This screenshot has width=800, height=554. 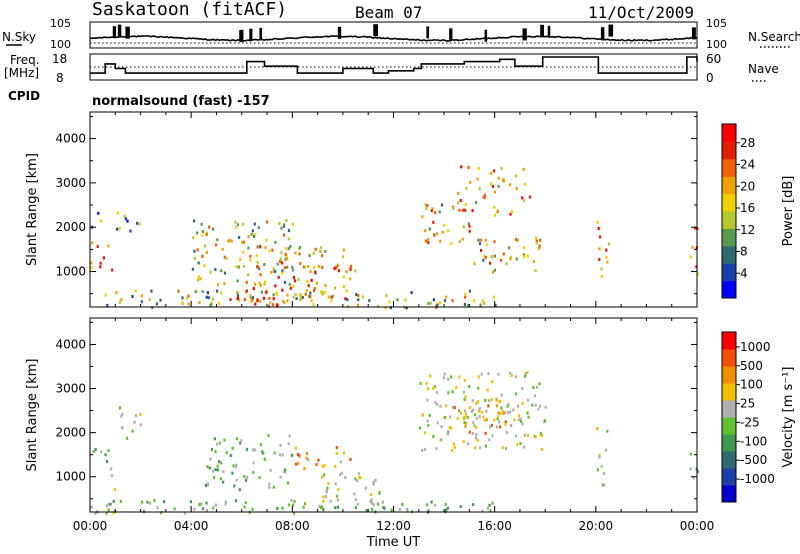 What do you see at coordinates (70, 344) in the screenshot?
I see `velocity-ytick-label: 4000` at bounding box center [70, 344].